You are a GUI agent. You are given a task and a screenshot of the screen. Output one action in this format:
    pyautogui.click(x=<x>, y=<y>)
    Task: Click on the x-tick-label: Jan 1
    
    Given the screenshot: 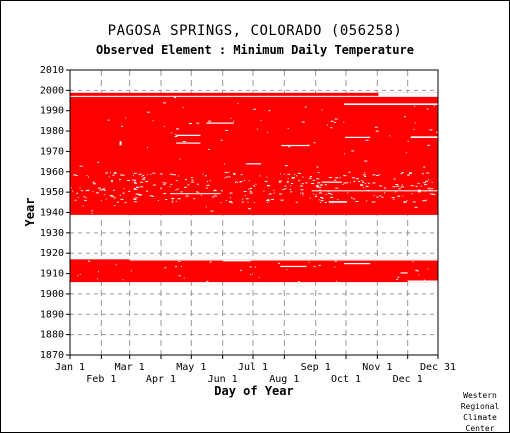 What is the action you would take?
    pyautogui.click(x=70, y=367)
    